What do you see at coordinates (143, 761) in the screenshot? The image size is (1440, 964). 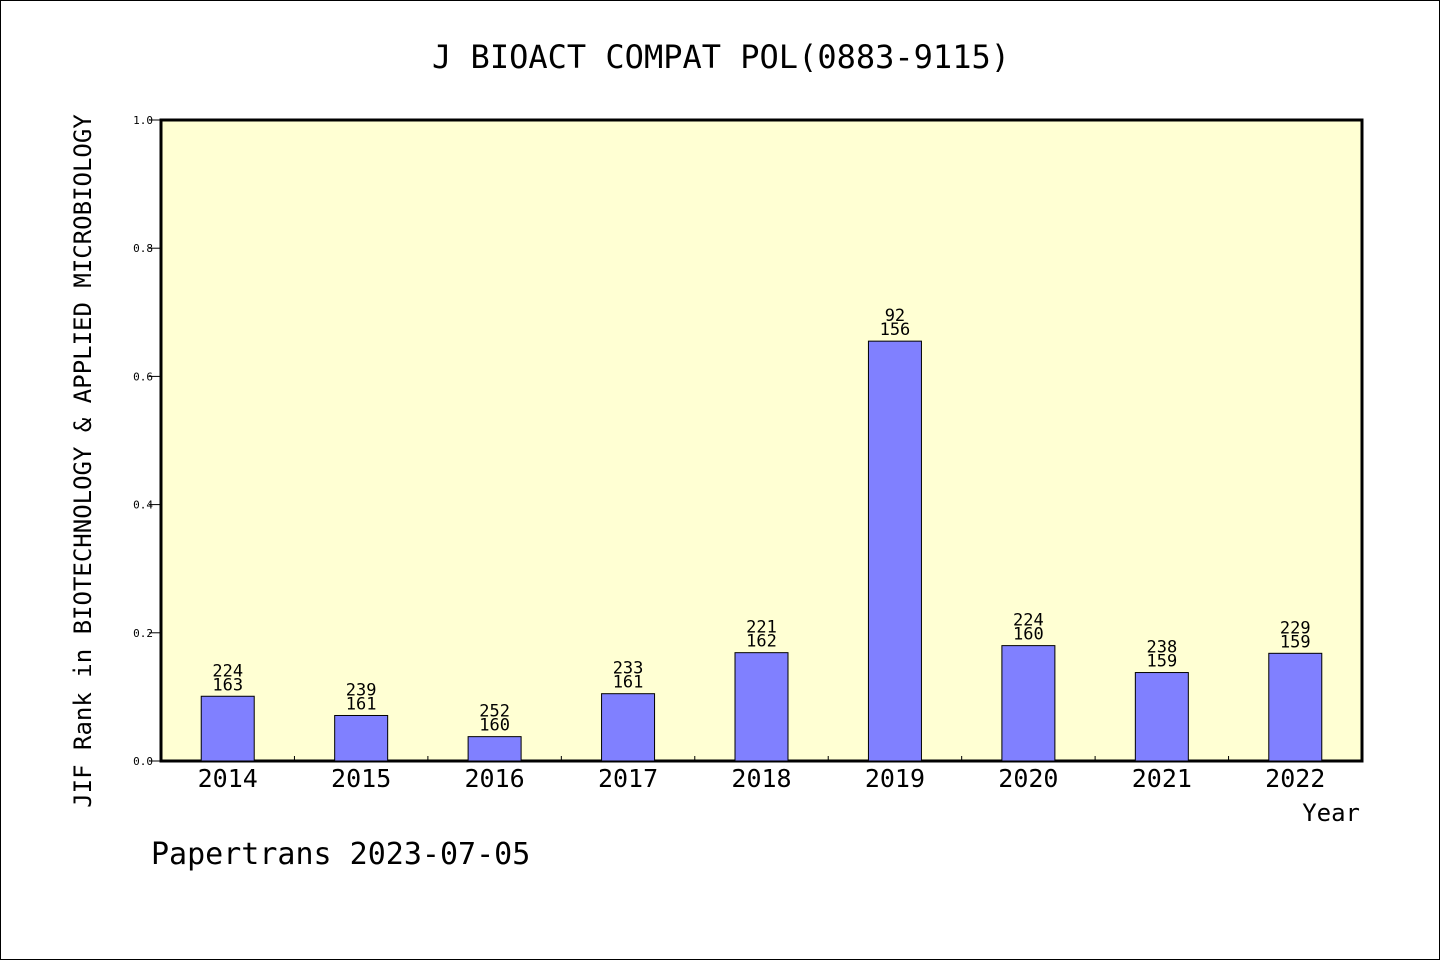 I see `y-tick-label: 0.0` at bounding box center [143, 761].